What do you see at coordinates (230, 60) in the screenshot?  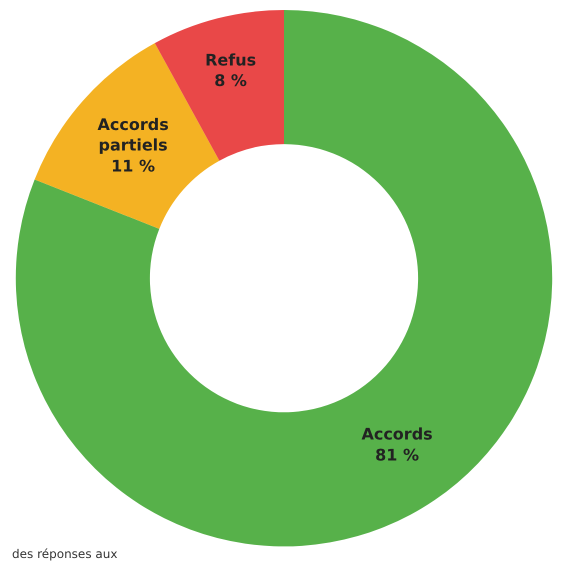 I see `slice-label: Refus` at bounding box center [230, 60].